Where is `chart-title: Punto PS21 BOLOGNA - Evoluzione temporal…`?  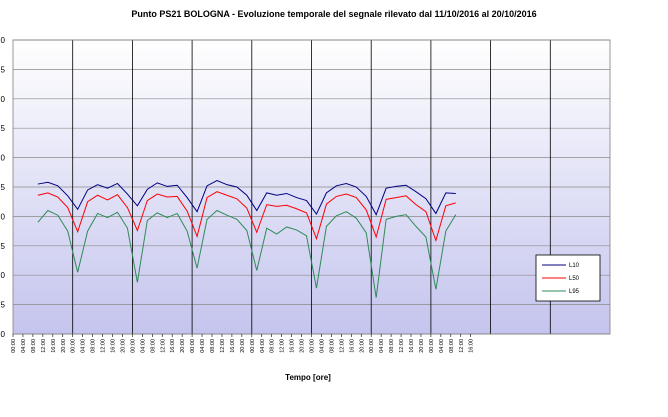 chart-title: Punto PS21 BOLOGNA - Evoluzione temporal… is located at coordinates (333, 14).